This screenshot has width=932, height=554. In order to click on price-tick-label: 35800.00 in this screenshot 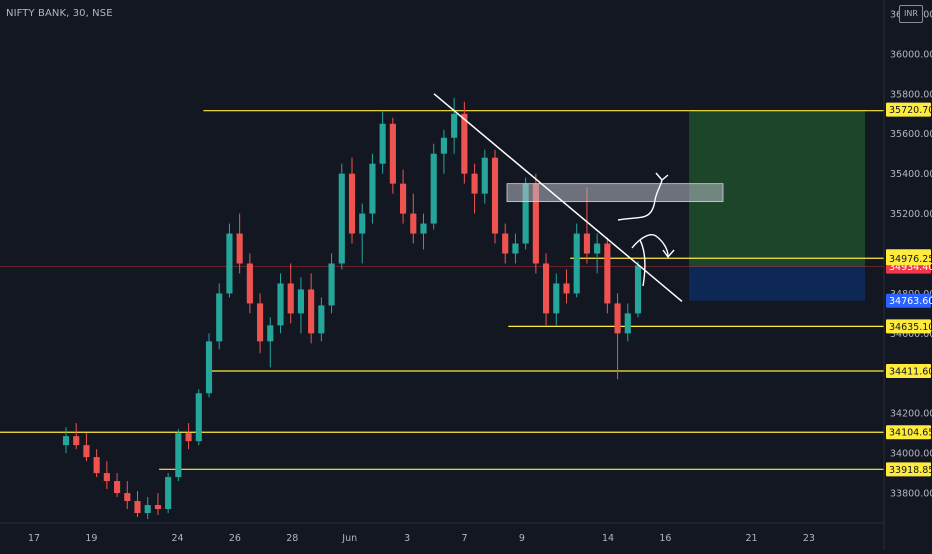, I will do `click(911, 94)`.